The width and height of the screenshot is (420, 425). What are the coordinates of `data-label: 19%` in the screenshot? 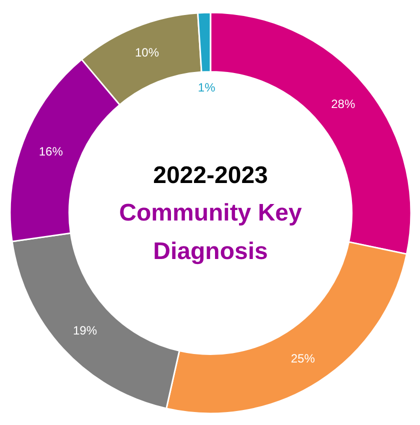 It's located at (85, 330).